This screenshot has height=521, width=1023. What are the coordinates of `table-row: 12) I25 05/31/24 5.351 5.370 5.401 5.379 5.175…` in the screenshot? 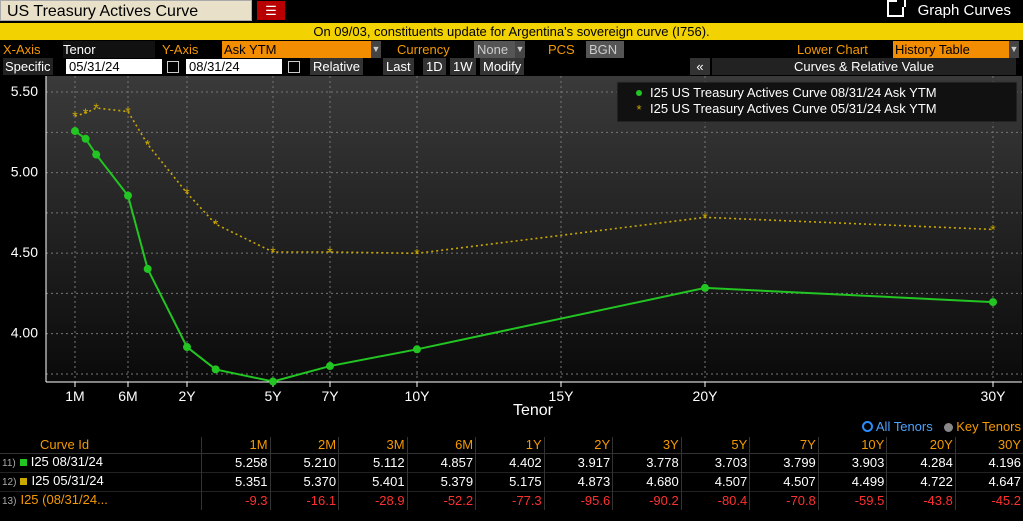 It's located at (511, 482).